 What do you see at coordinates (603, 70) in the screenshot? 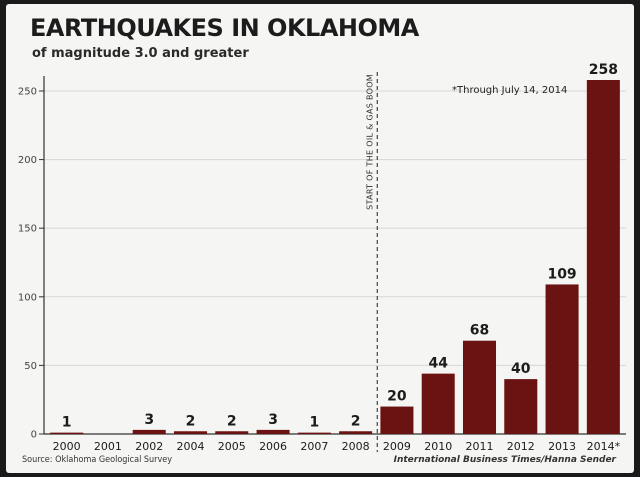
I see `value-label: 258` at bounding box center [603, 70].